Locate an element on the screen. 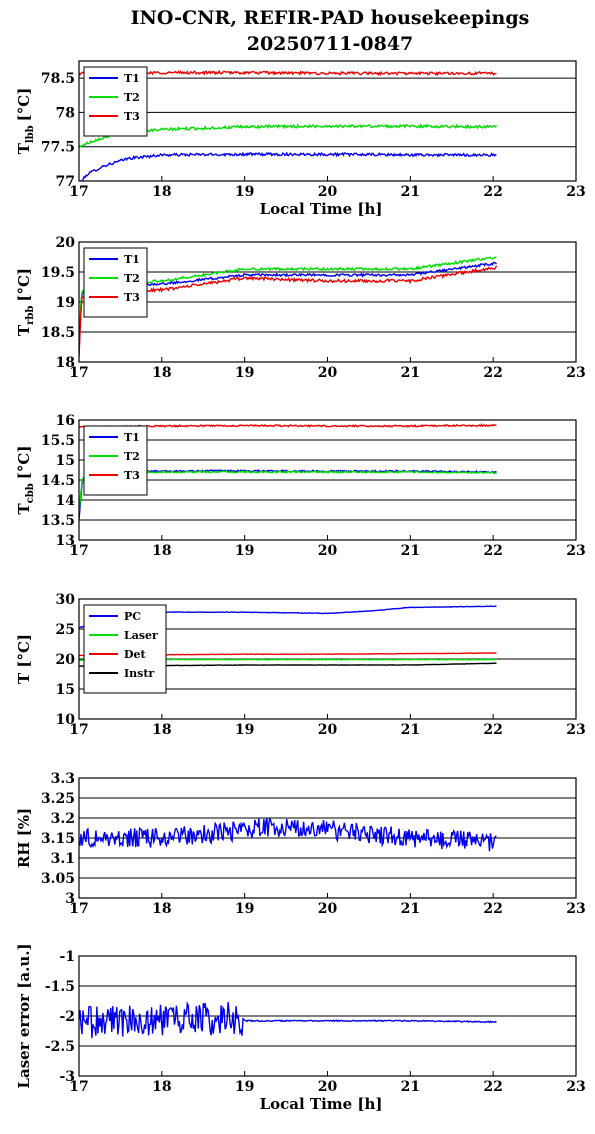  y-tick-label: 18.5 is located at coordinates (58, 333).